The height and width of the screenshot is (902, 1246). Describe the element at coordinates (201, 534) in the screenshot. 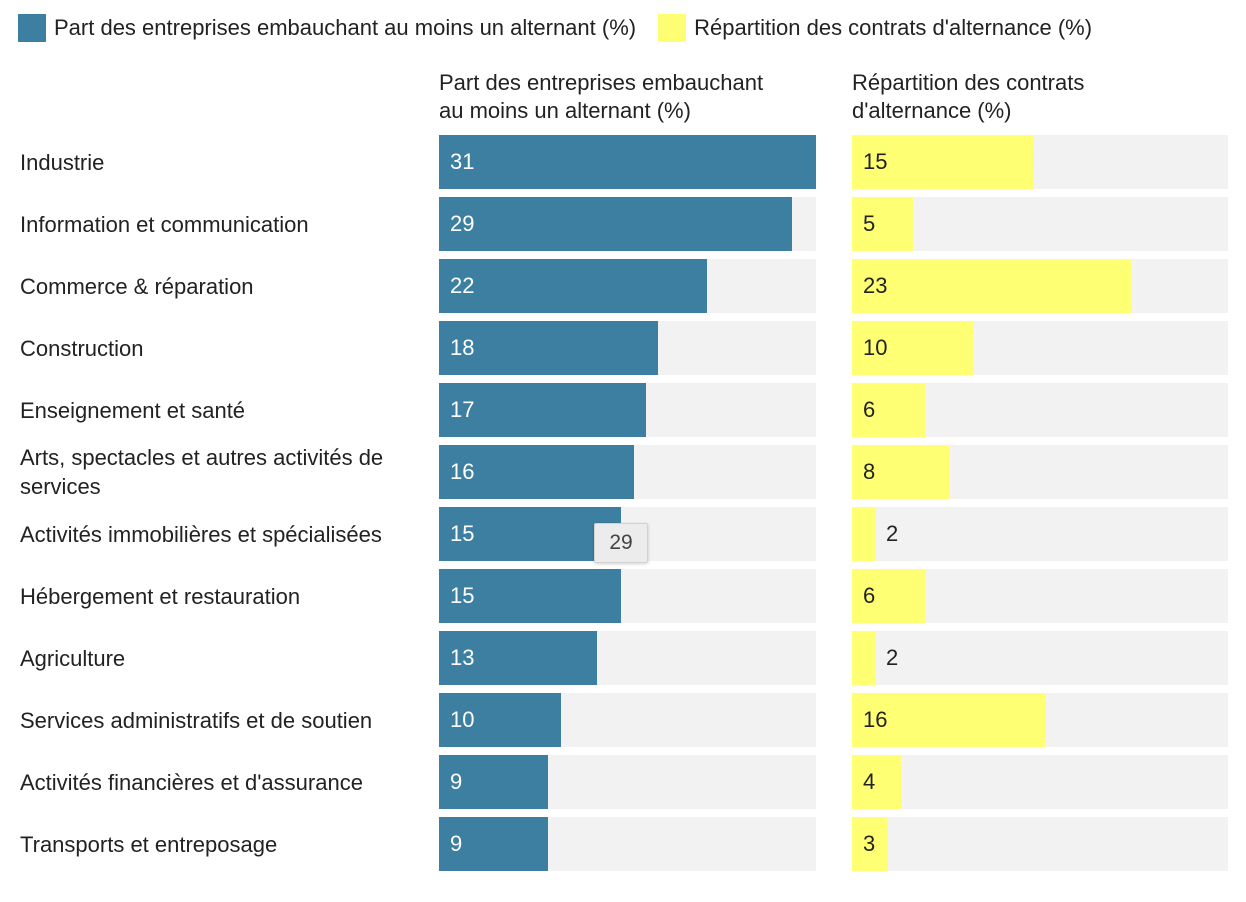

I see `category-label: Activités immobilières et spécialisées` at that location.